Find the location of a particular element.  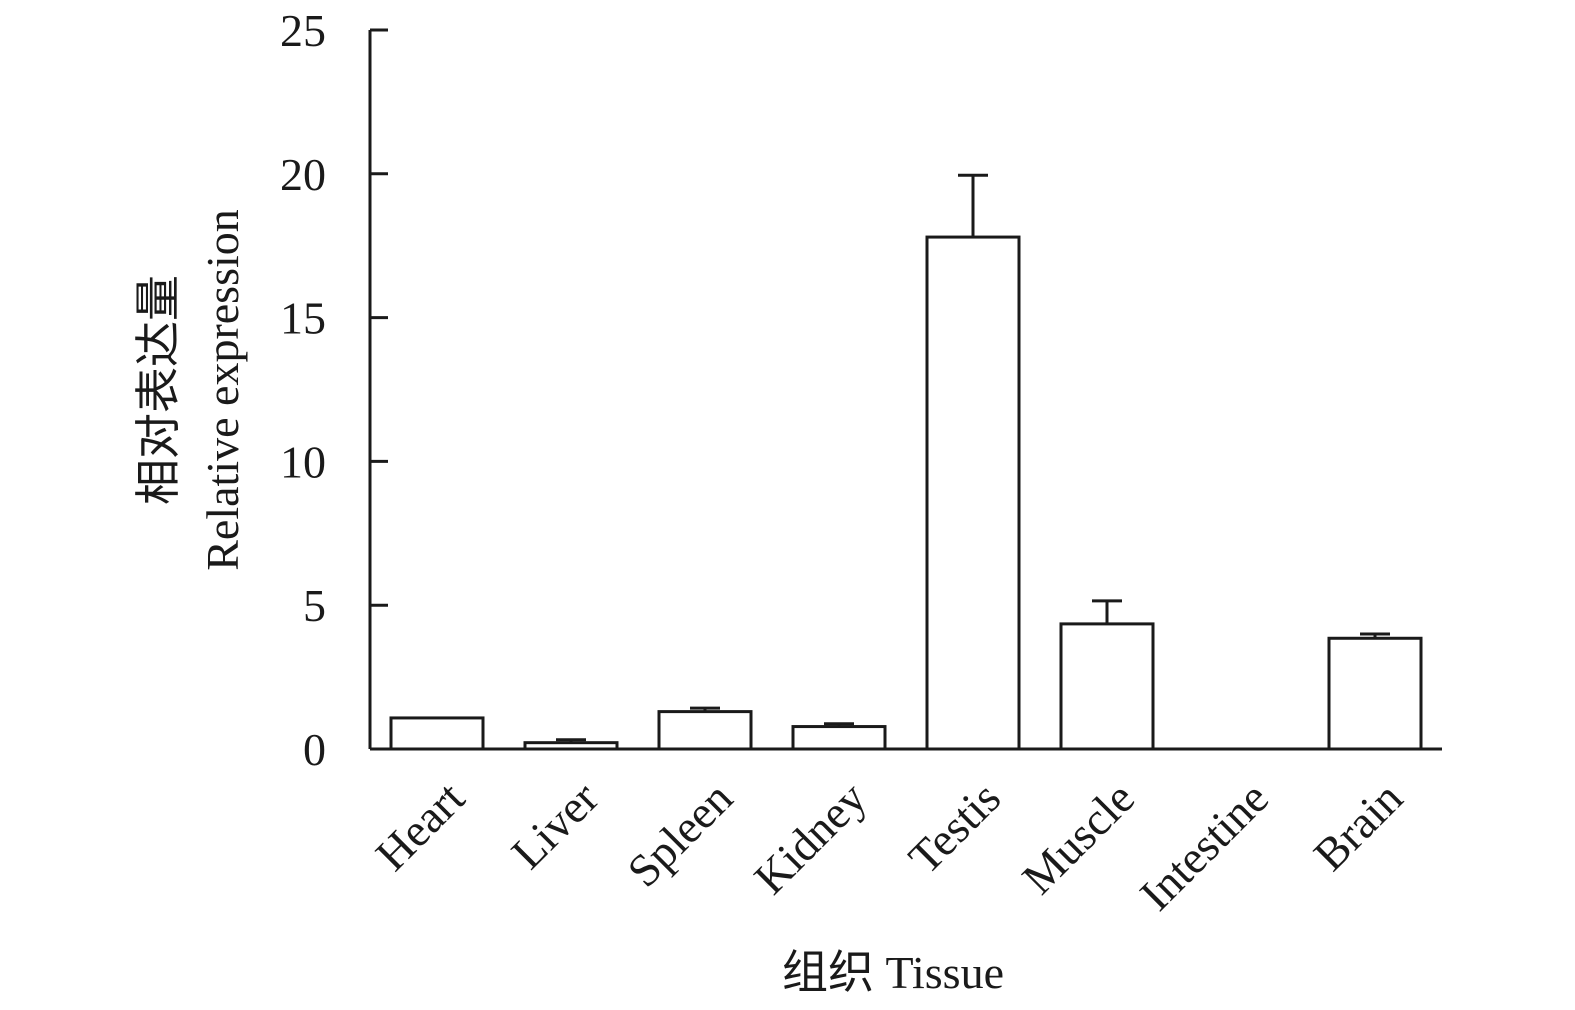

bar-muscle is located at coordinates (1107, 686).